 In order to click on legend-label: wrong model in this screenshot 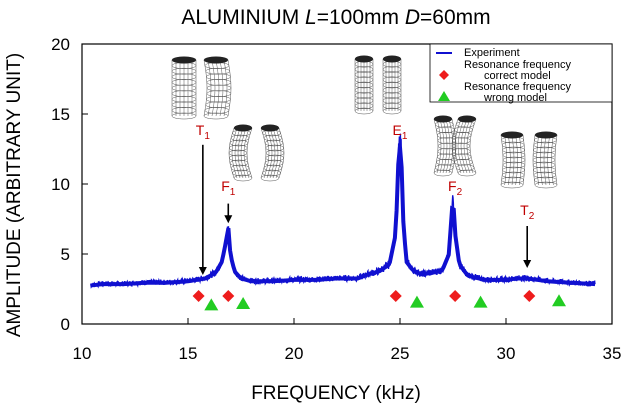, I will do `click(515, 98)`.